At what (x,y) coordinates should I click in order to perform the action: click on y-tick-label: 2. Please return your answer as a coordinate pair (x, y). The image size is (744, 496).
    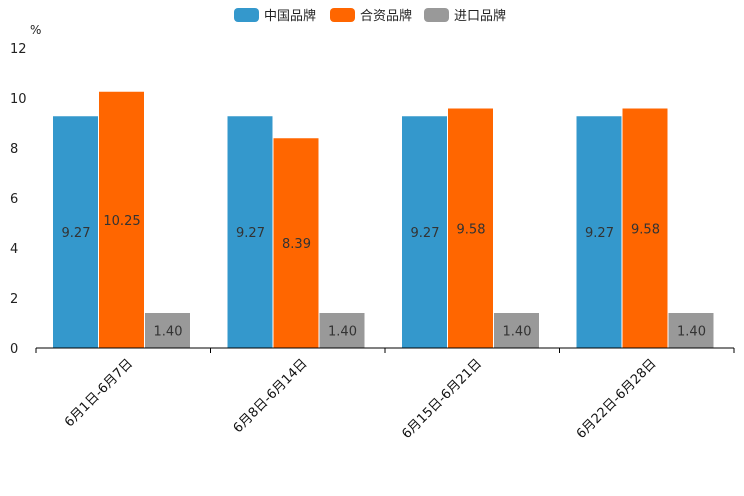
    Looking at the image, I should click on (14, 299).